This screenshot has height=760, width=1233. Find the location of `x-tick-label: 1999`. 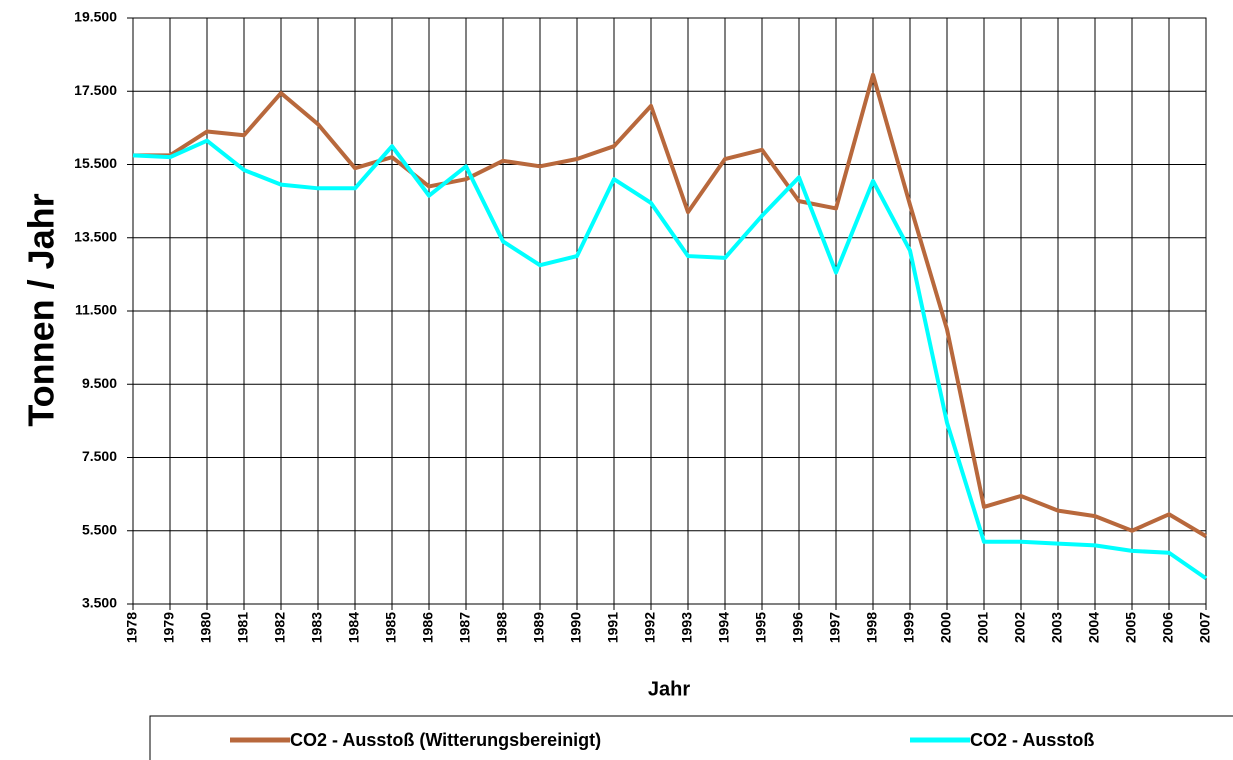

x-tick-label: 1999 is located at coordinates (909, 627).